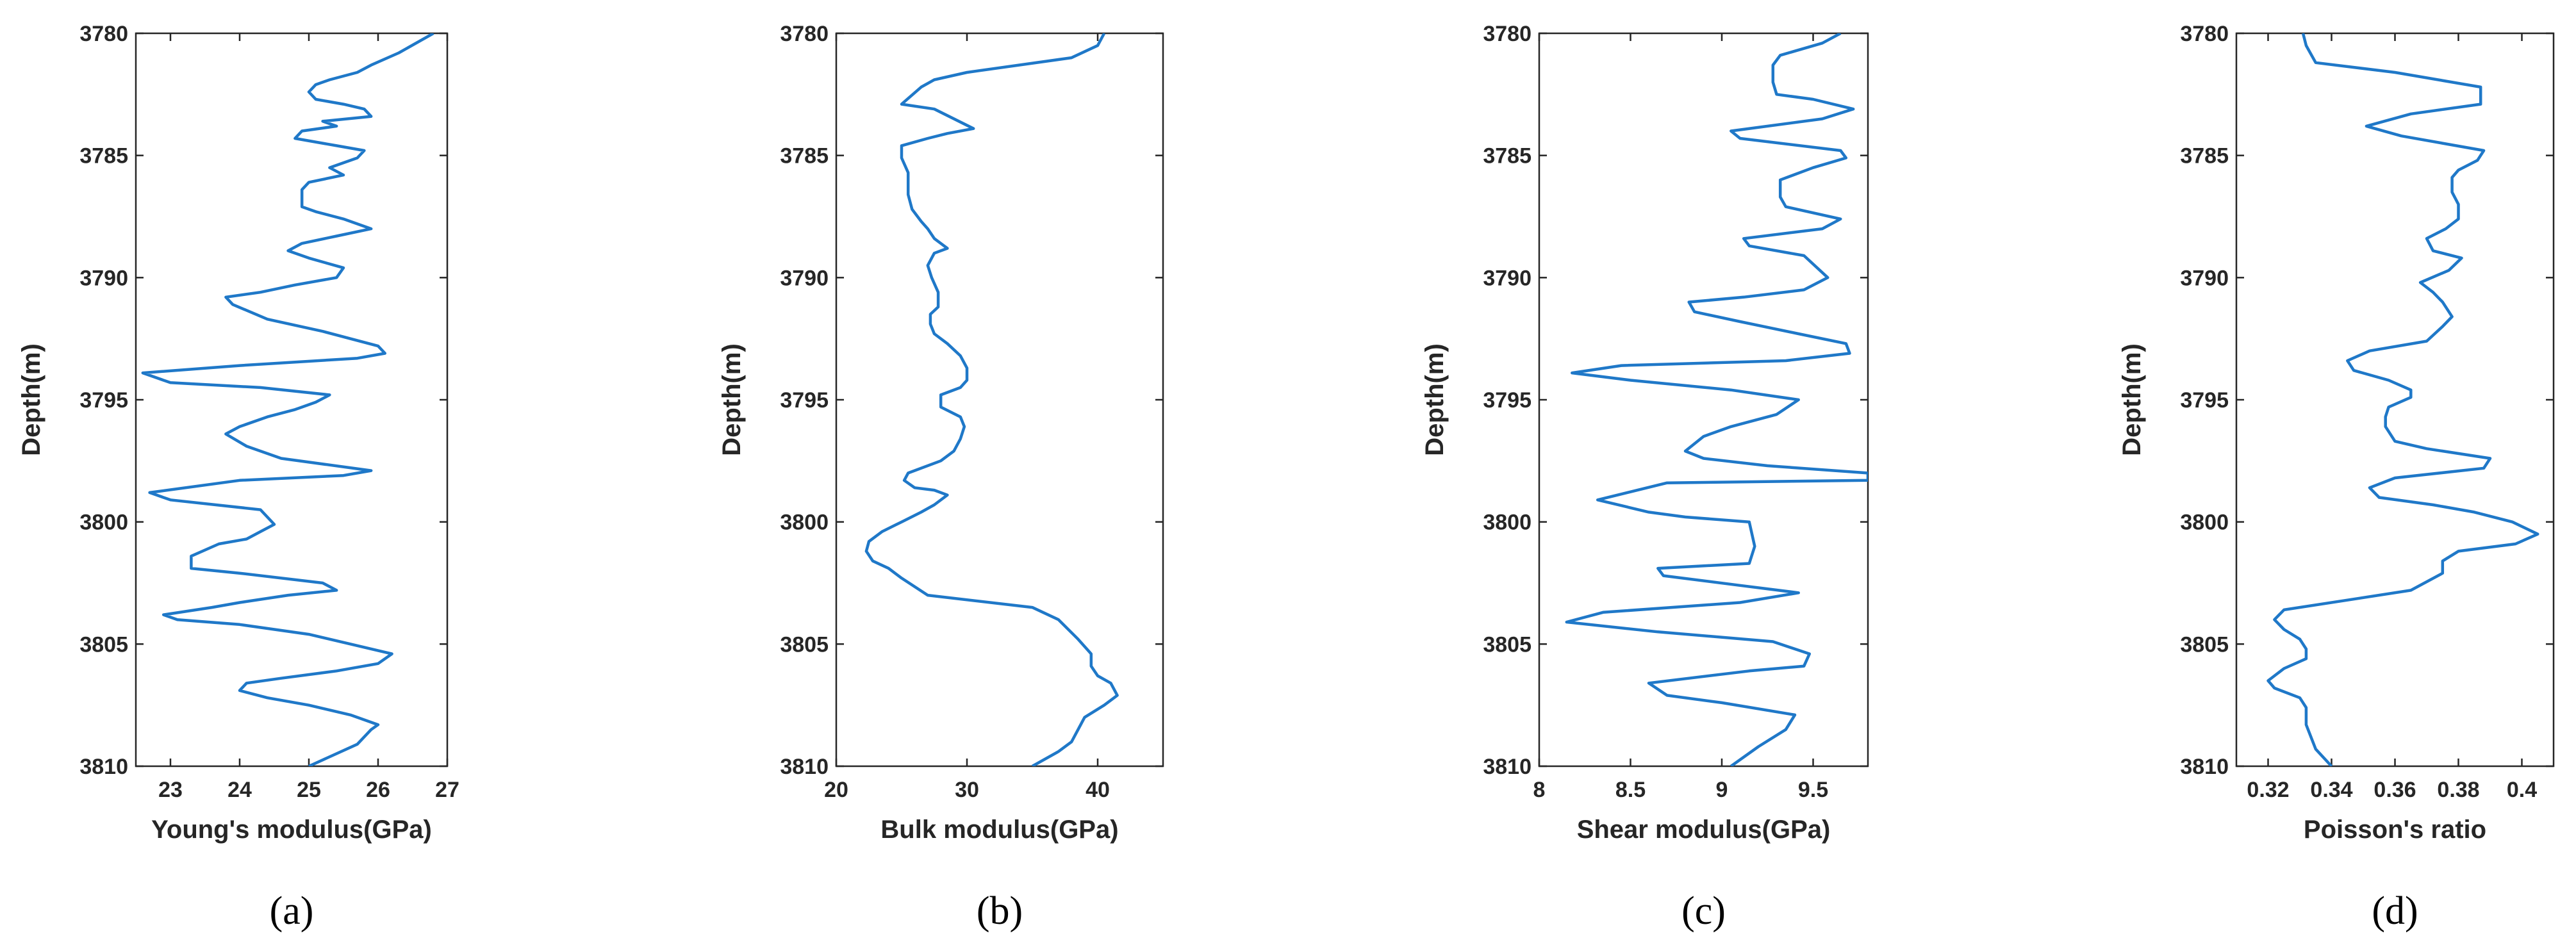  Describe the element at coordinates (378, 790) in the screenshot. I see `x-tick-label: 26` at that location.